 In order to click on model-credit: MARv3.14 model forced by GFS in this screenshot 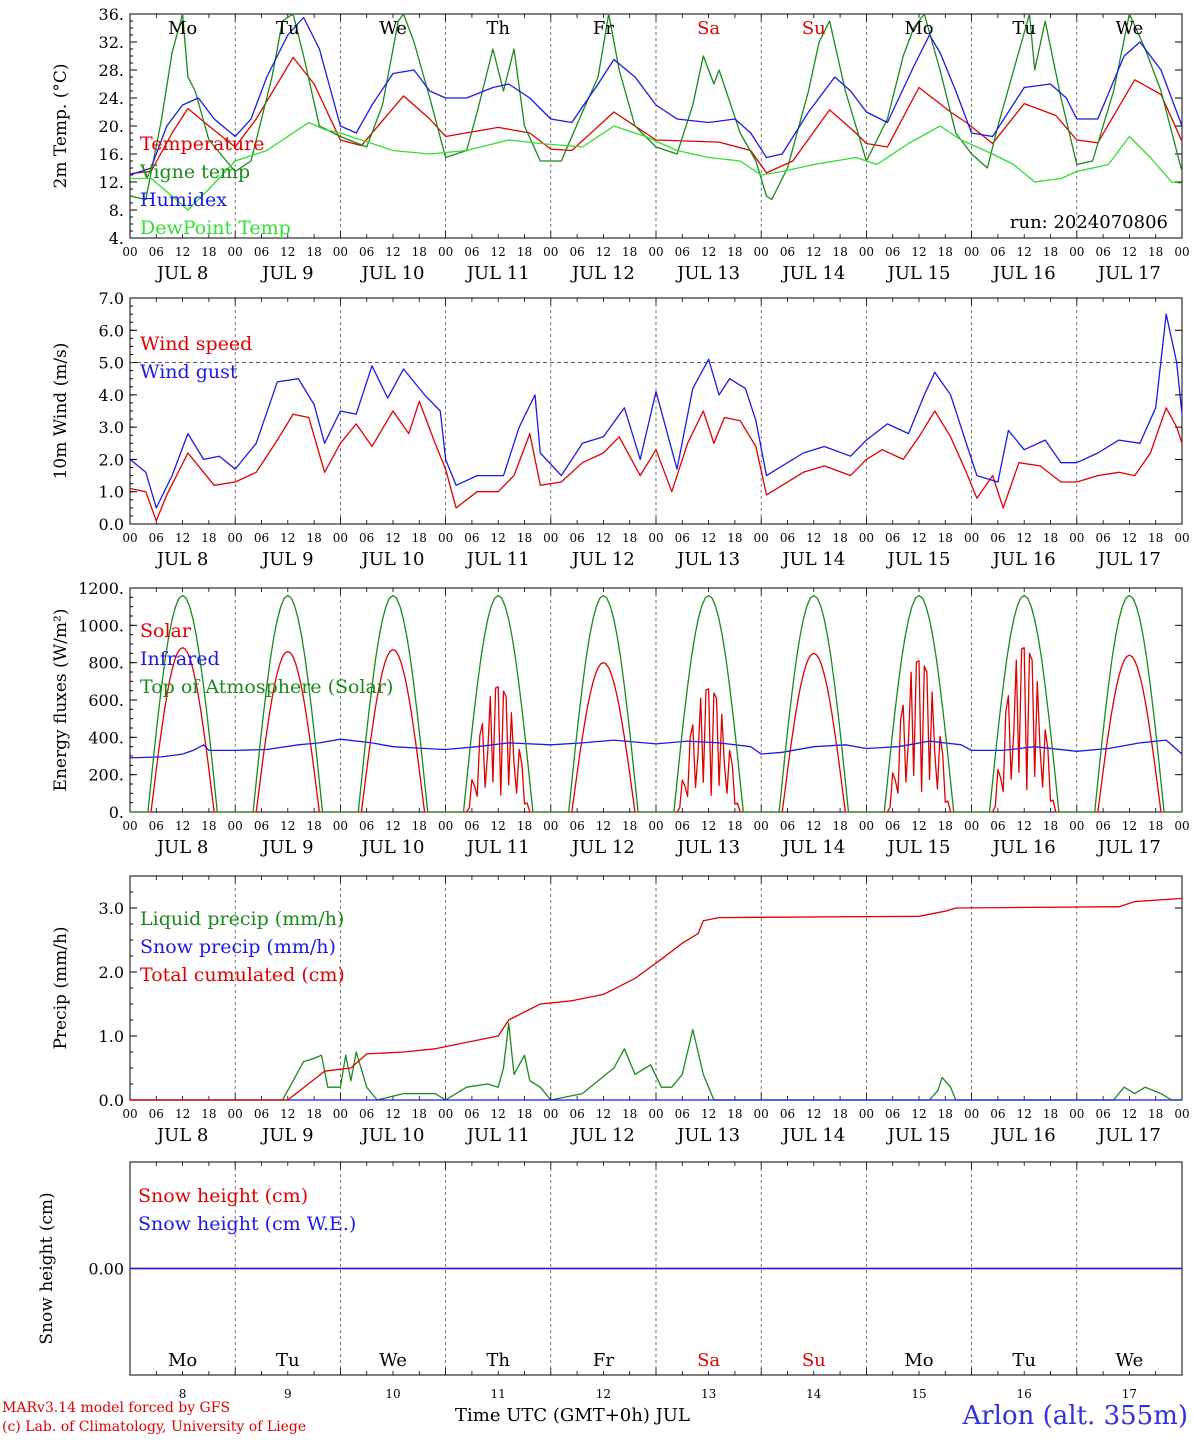, I will do `click(116, 1408)`.